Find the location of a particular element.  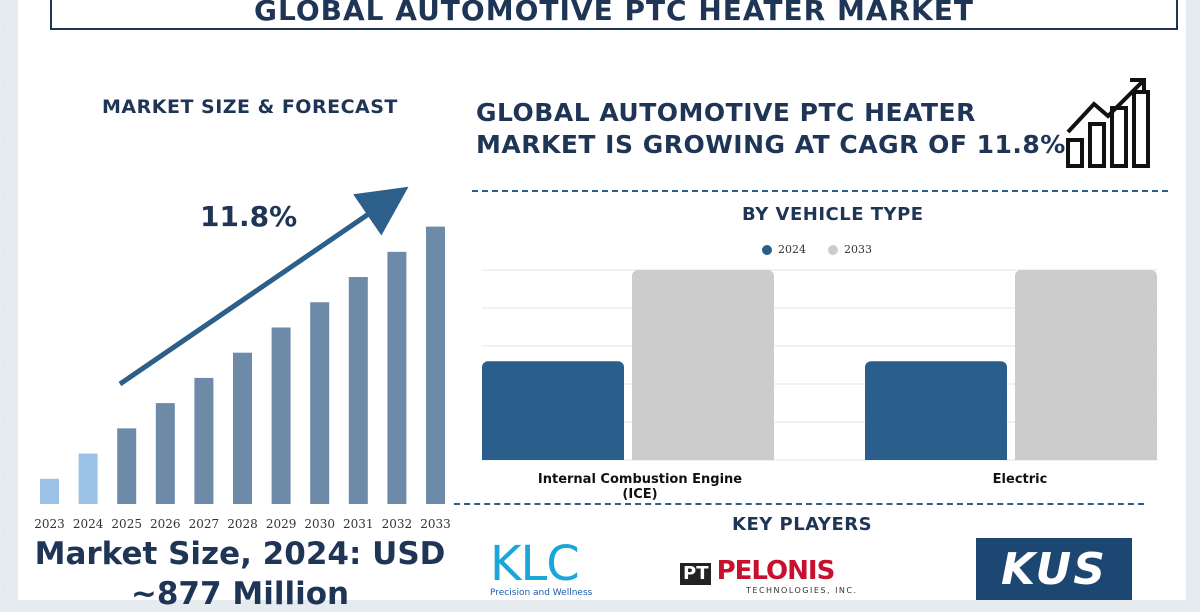

vehicle-legend: 2024 2033 is located at coordinates (828, 249).